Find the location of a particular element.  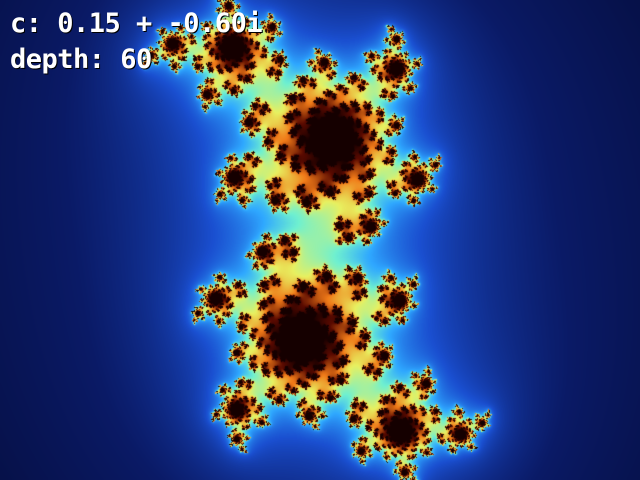

hud-overlay: c: 0.15 + -0.60i depth: 60 is located at coordinates (136, 42).